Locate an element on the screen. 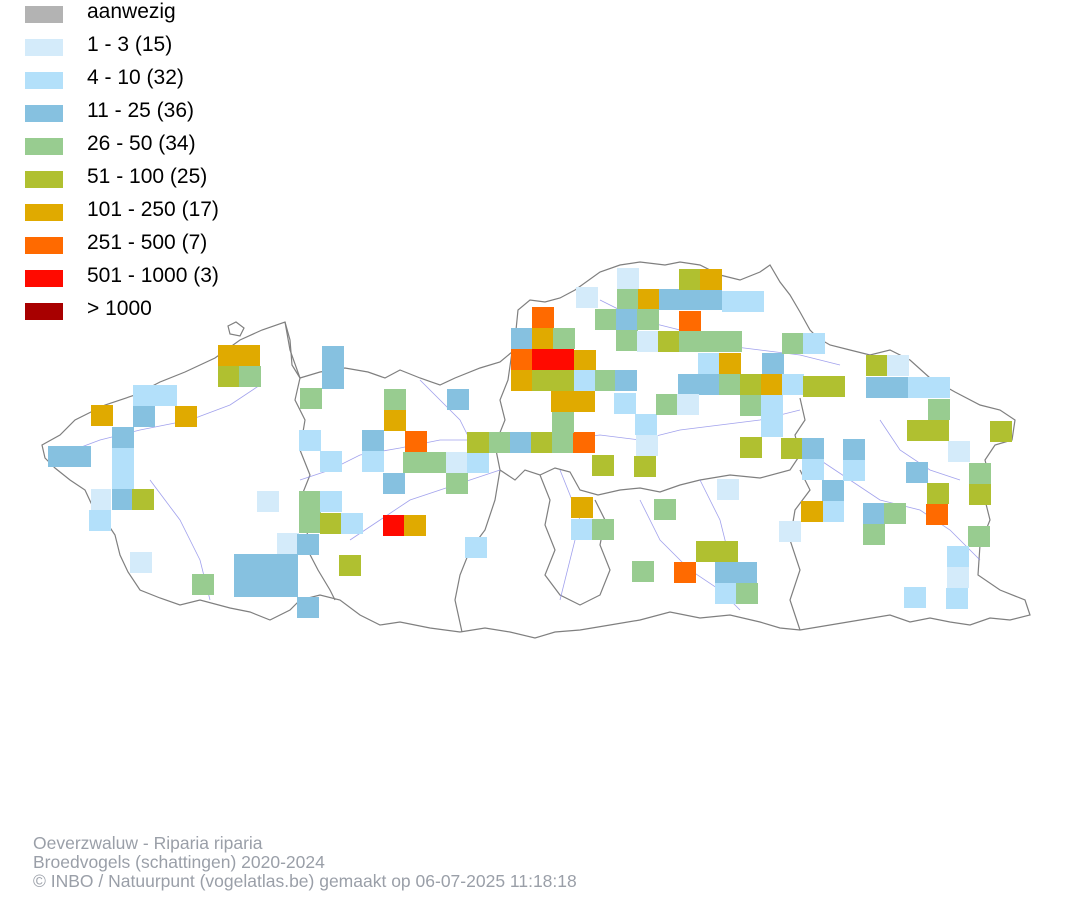 The image size is (1074, 900). legend-item: 11 - 25 (36) is located at coordinates (155, 111).